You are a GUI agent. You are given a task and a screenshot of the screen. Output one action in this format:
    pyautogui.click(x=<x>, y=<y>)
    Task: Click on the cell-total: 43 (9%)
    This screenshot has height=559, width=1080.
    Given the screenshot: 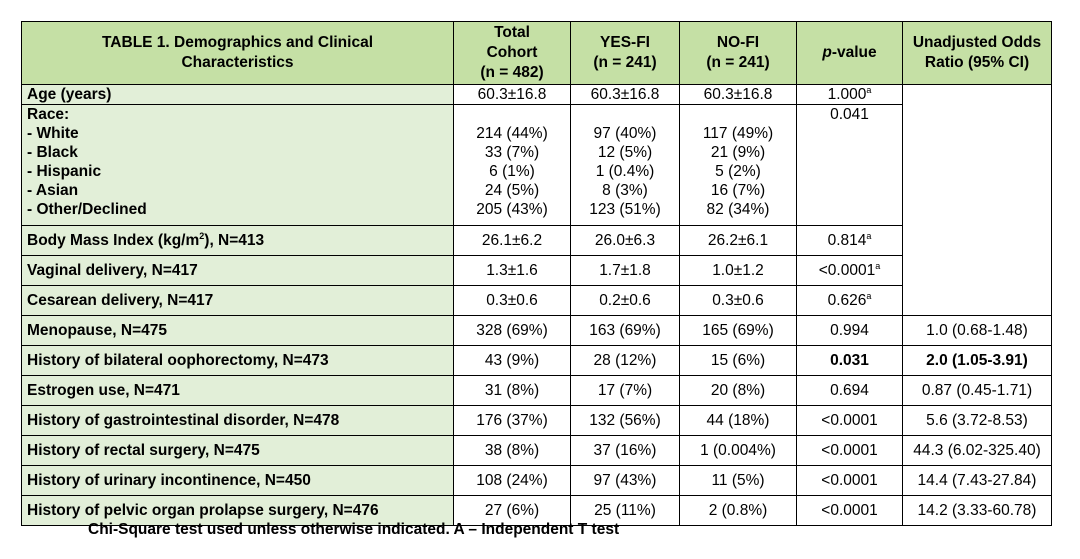 What is the action you would take?
    pyautogui.click(x=512, y=360)
    